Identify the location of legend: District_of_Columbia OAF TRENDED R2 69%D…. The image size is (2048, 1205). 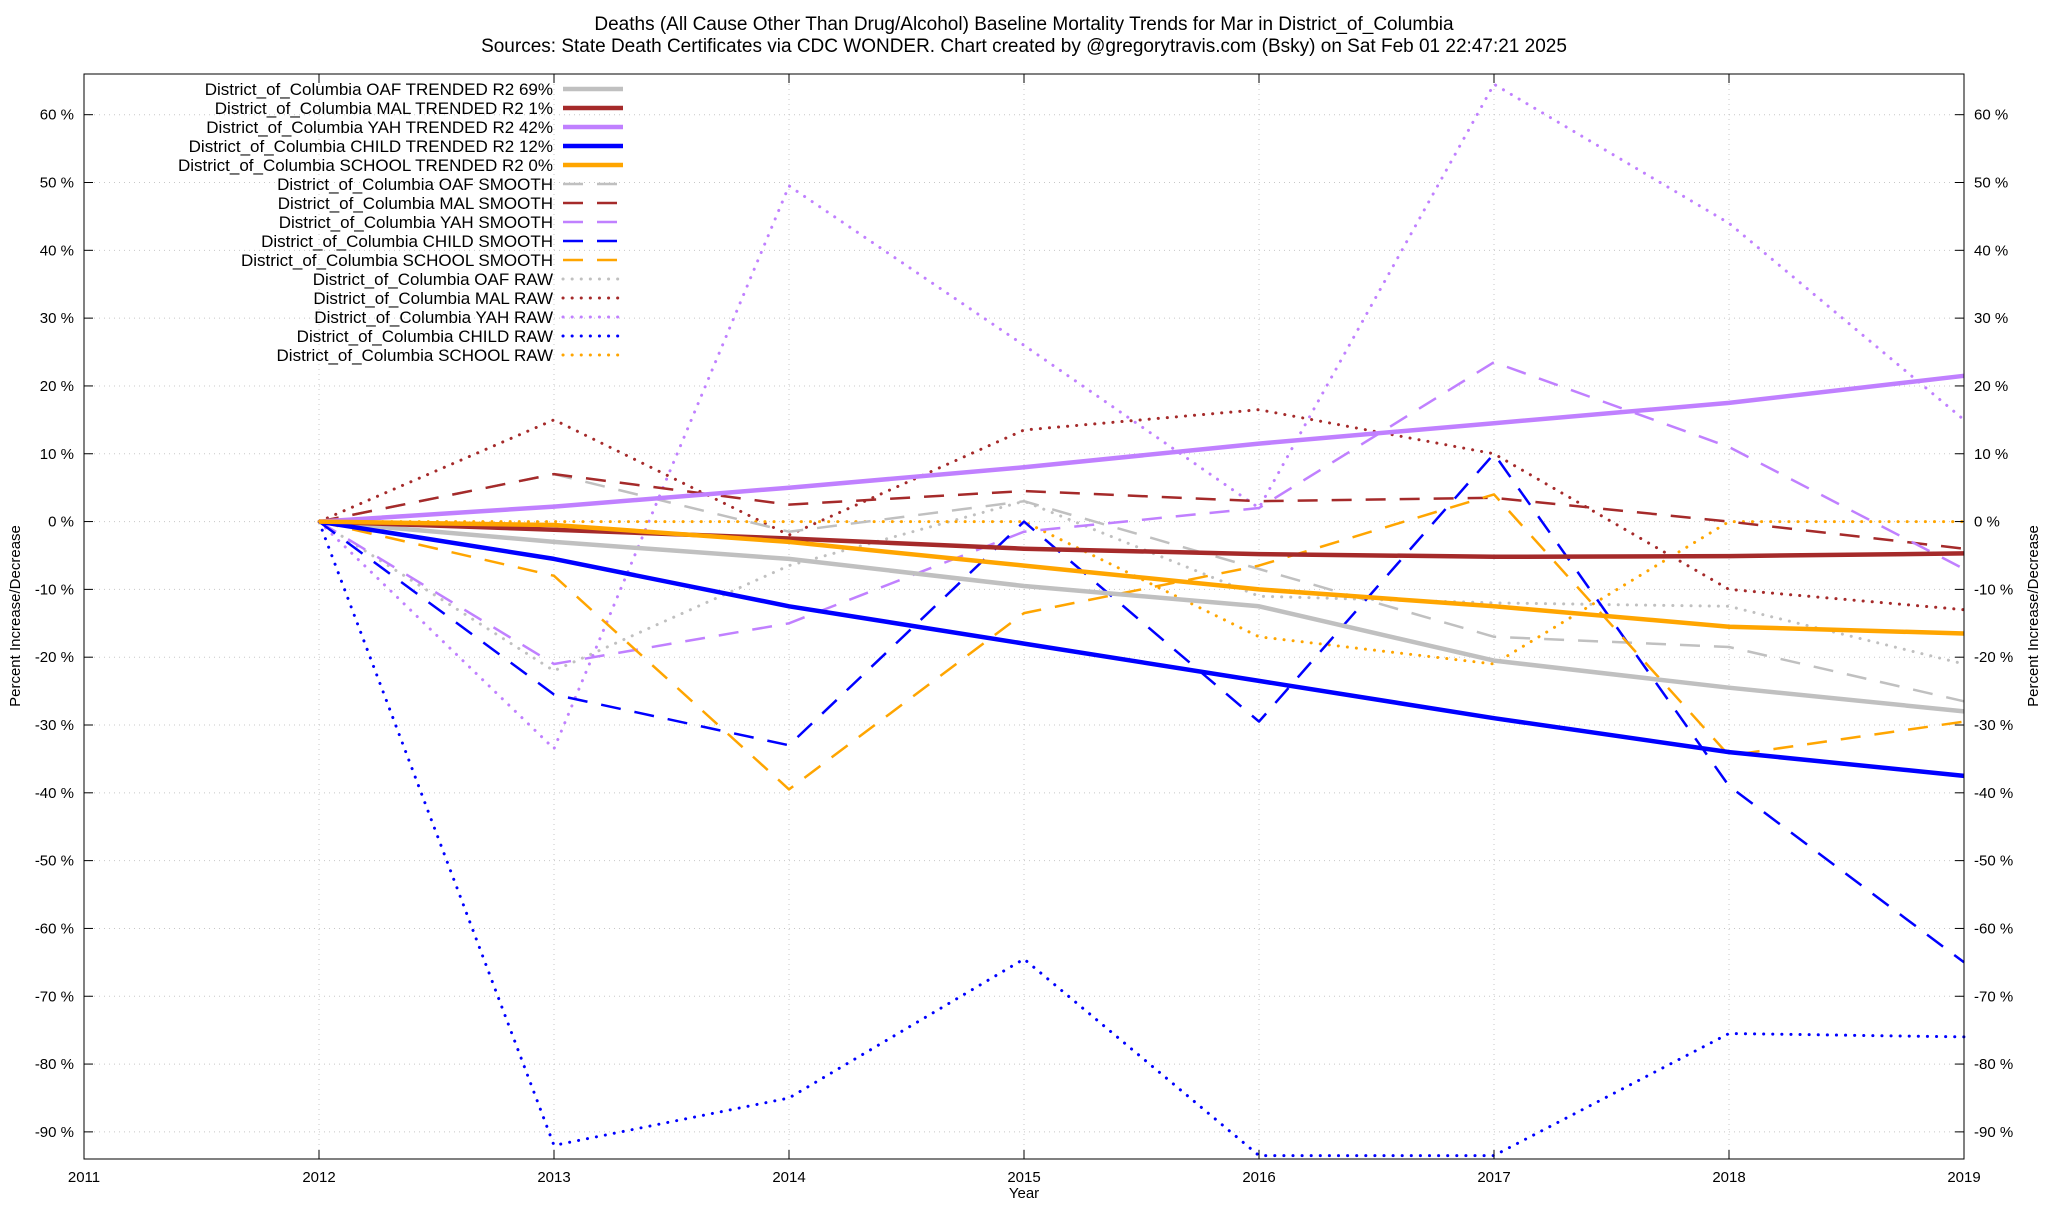
(401, 222).